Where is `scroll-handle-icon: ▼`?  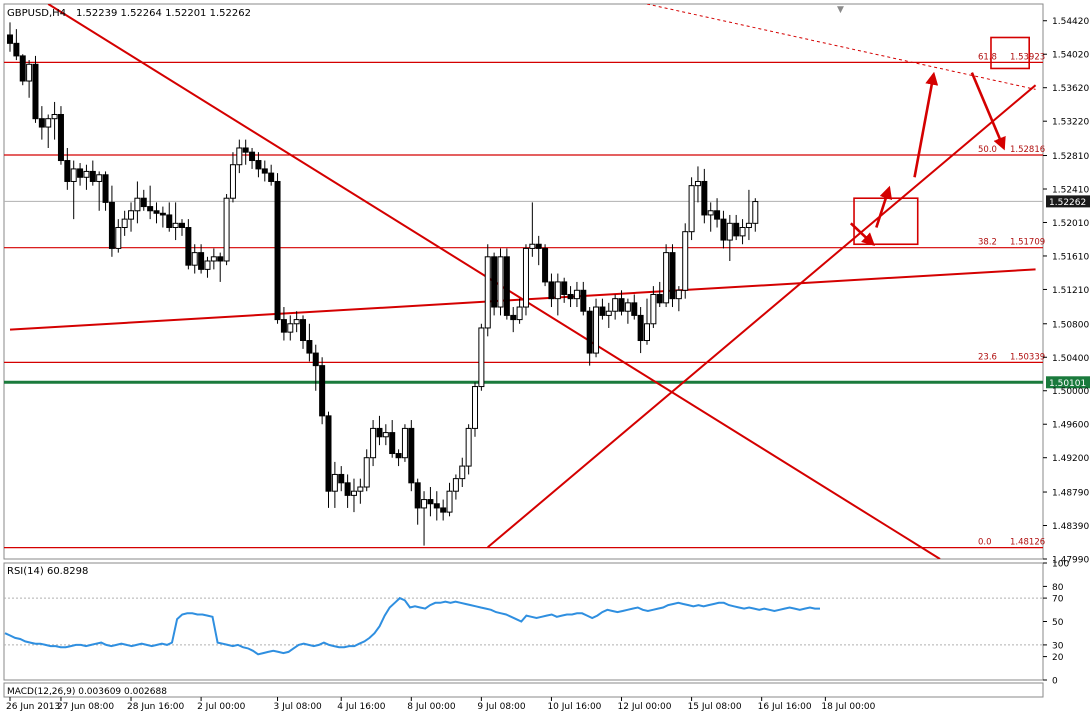 scroll-handle-icon: ▼ is located at coordinates (840, 10).